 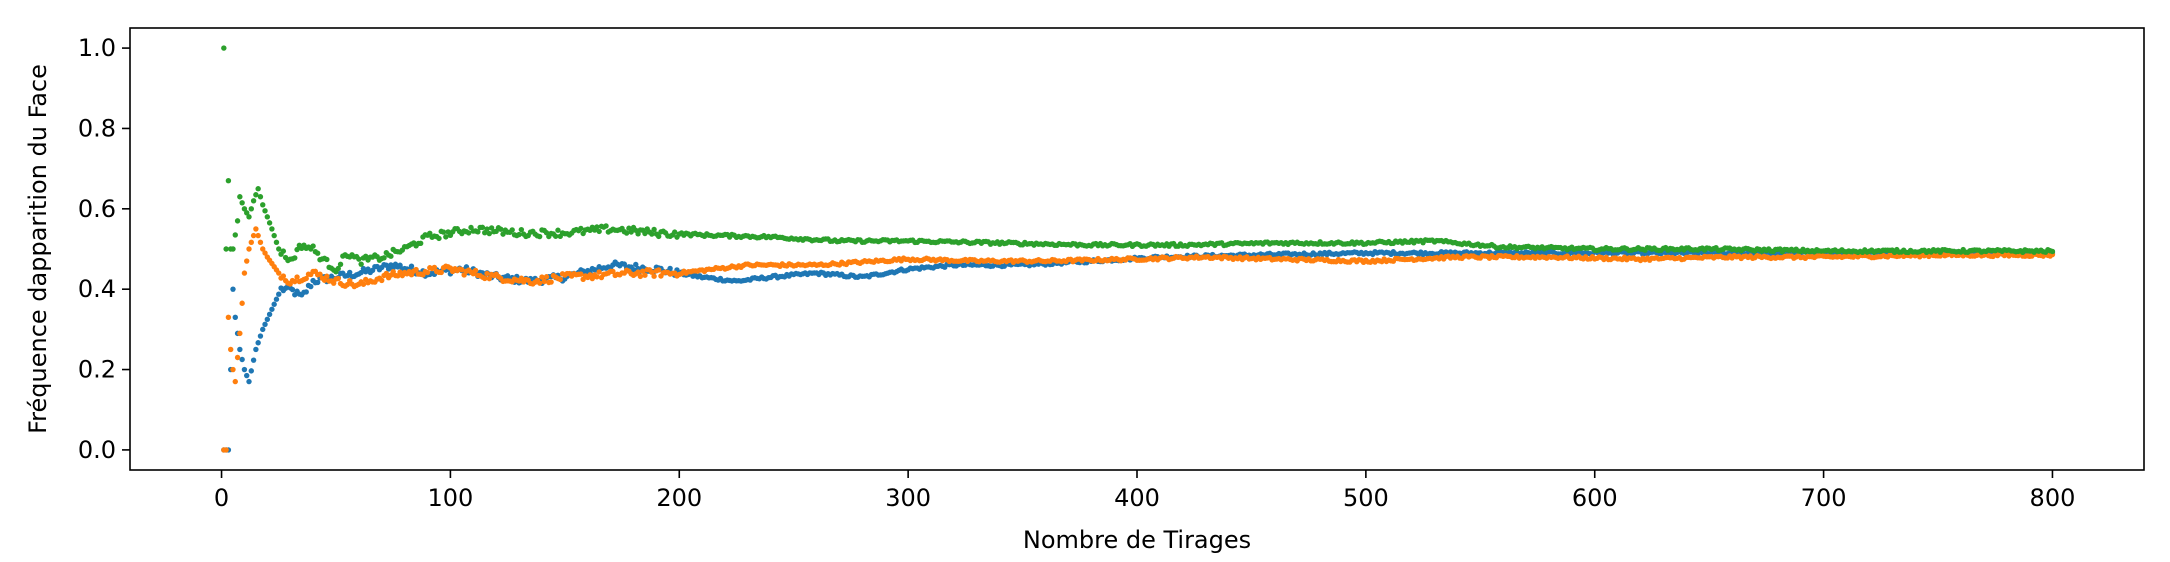 I want to click on x-axis-label: Nombre de Tirages, so click(x=1137, y=540).